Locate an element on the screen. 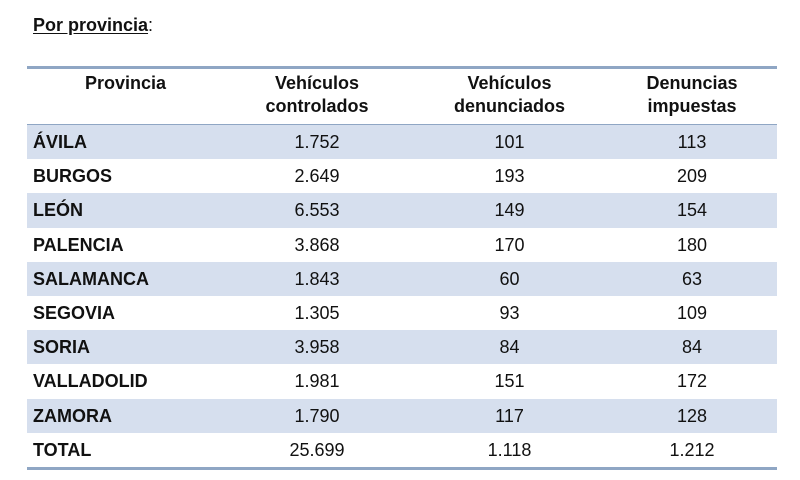 The image size is (800, 480). vehicles-reported: 84 is located at coordinates (509, 347).